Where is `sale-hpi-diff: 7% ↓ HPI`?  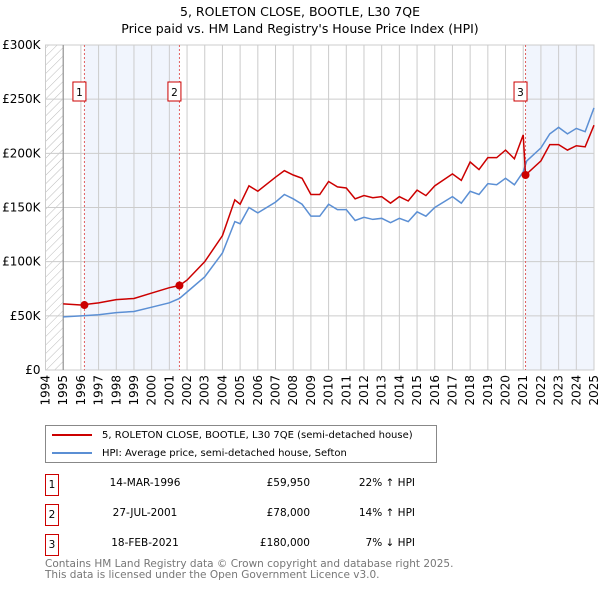
sale-hpi-diff: 7% ↓ HPI is located at coordinates (390, 543).